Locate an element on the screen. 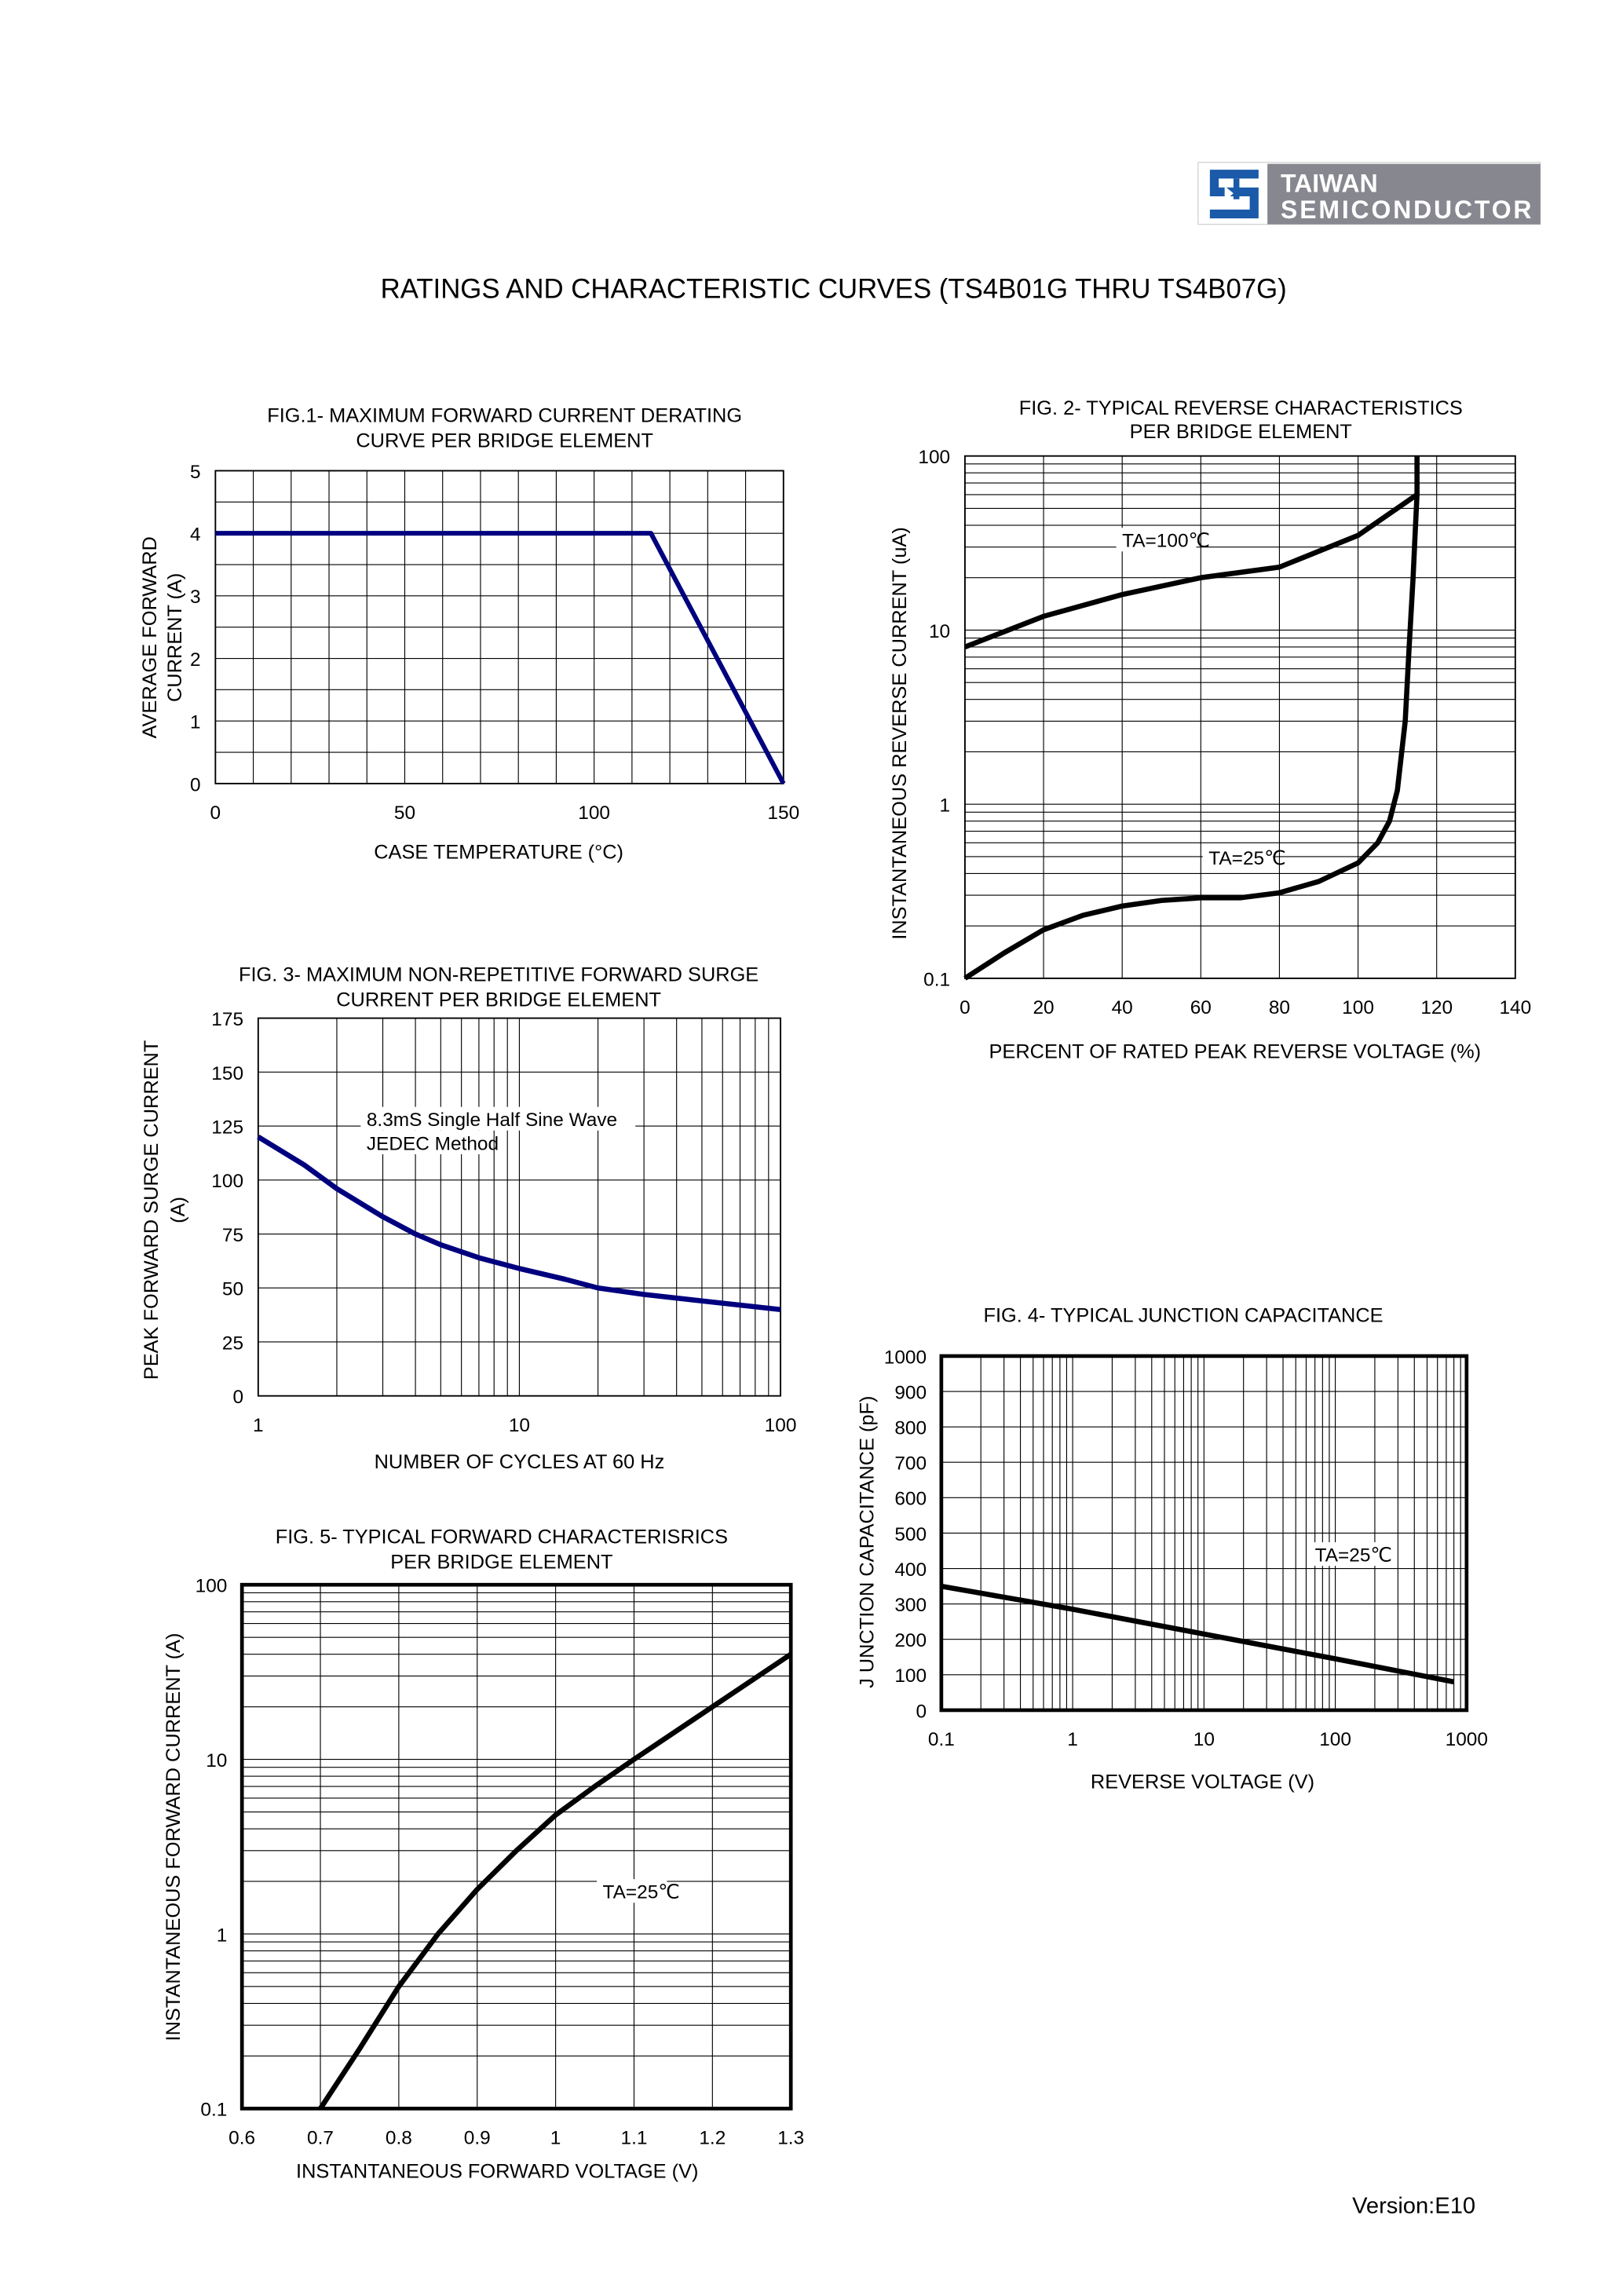 The height and width of the screenshot is (2296, 1623). y-tick-label: 3 is located at coordinates (195, 598).